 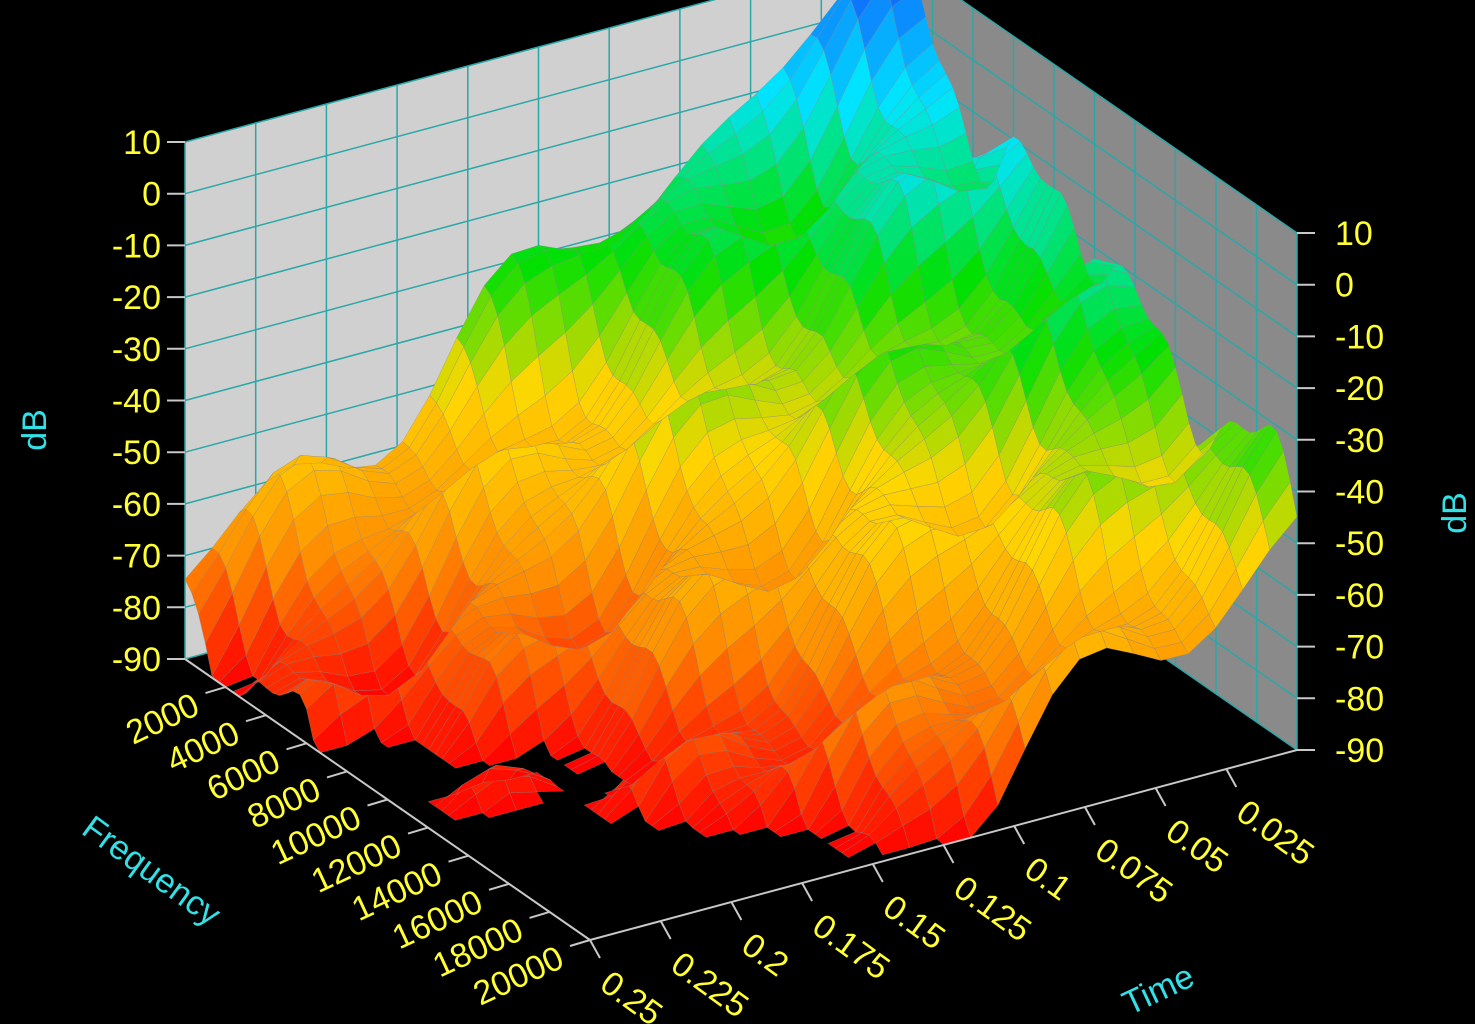 I want to click on z-tick-label-left: -70, so click(x=136, y=557).